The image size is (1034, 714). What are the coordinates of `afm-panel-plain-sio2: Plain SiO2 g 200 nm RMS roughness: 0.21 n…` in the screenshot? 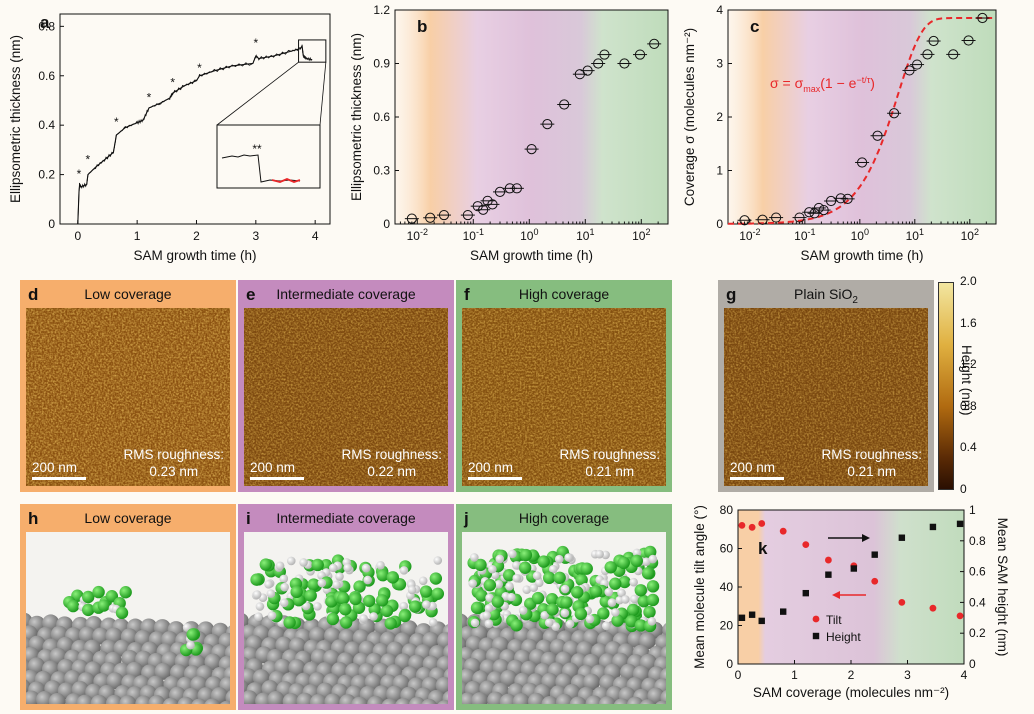 It's located at (826, 386).